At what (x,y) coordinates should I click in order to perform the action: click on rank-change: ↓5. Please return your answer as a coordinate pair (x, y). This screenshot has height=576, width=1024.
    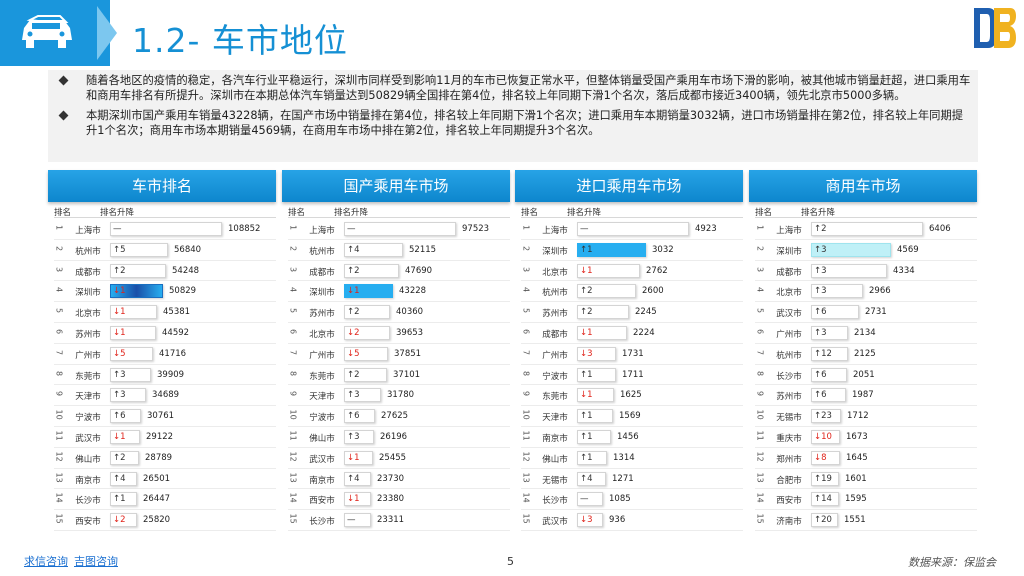
    Looking at the image, I should click on (119, 353).